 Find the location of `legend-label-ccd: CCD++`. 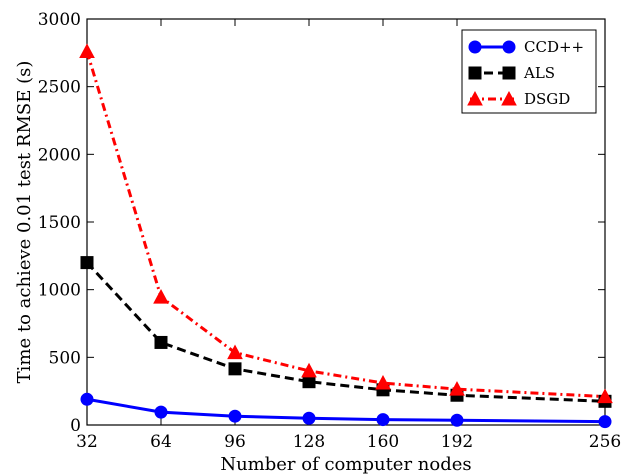

legend-label-ccd: CCD++ is located at coordinates (554, 47).